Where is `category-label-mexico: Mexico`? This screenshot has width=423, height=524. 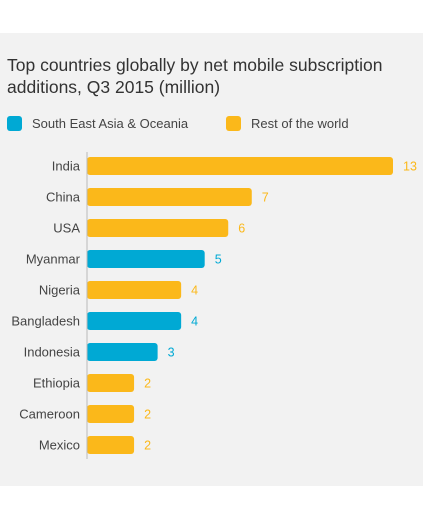
category-label-mexico: Mexico is located at coordinates (59, 445).